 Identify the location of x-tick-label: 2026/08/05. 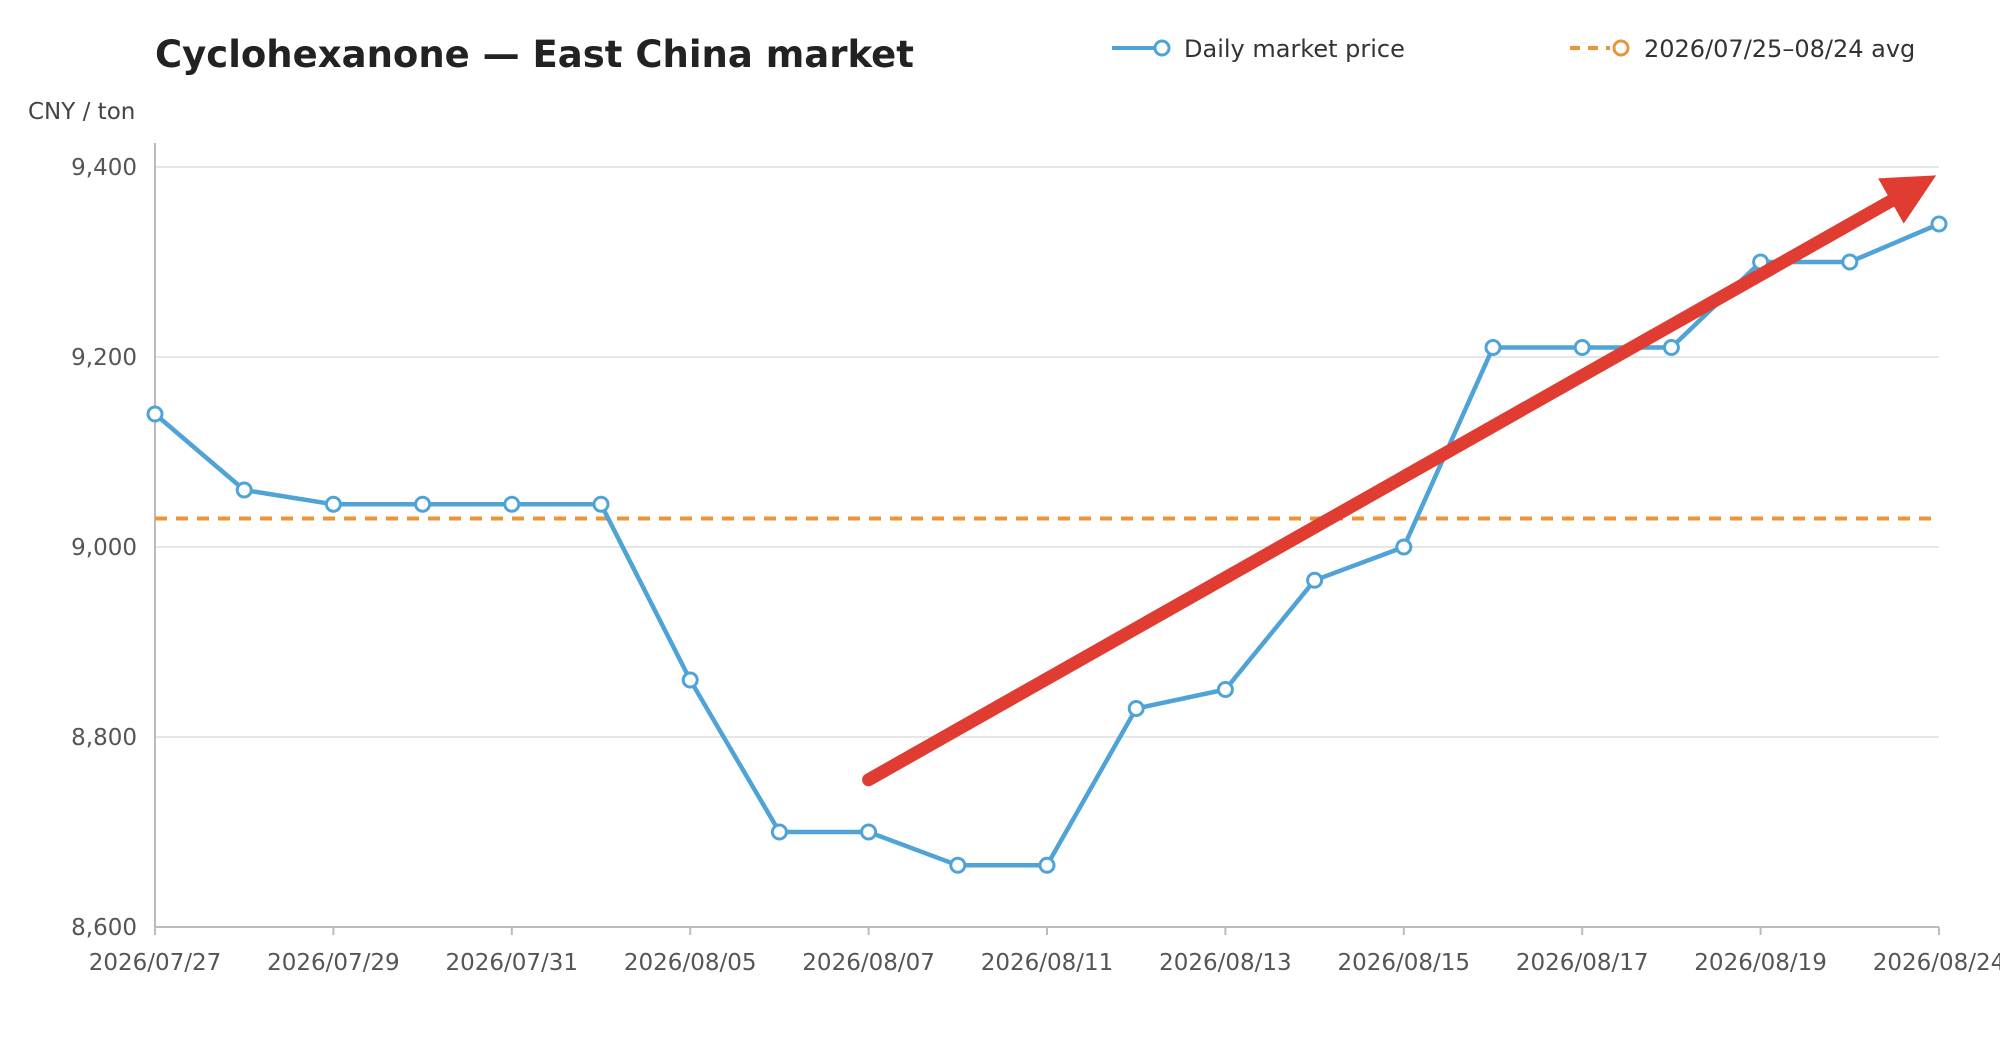
(690, 963).